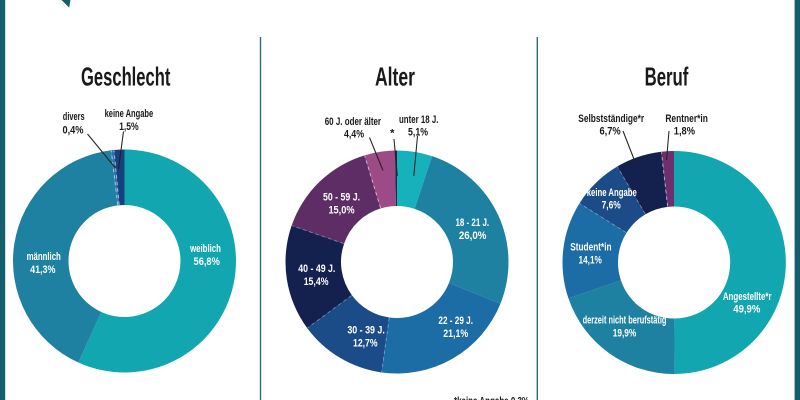 The width and height of the screenshot is (800, 400). I want to click on svg-text: männlich, so click(44, 257).